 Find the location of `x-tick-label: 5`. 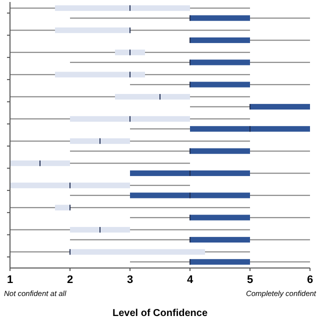

x-tick-label: 5 is located at coordinates (250, 280).